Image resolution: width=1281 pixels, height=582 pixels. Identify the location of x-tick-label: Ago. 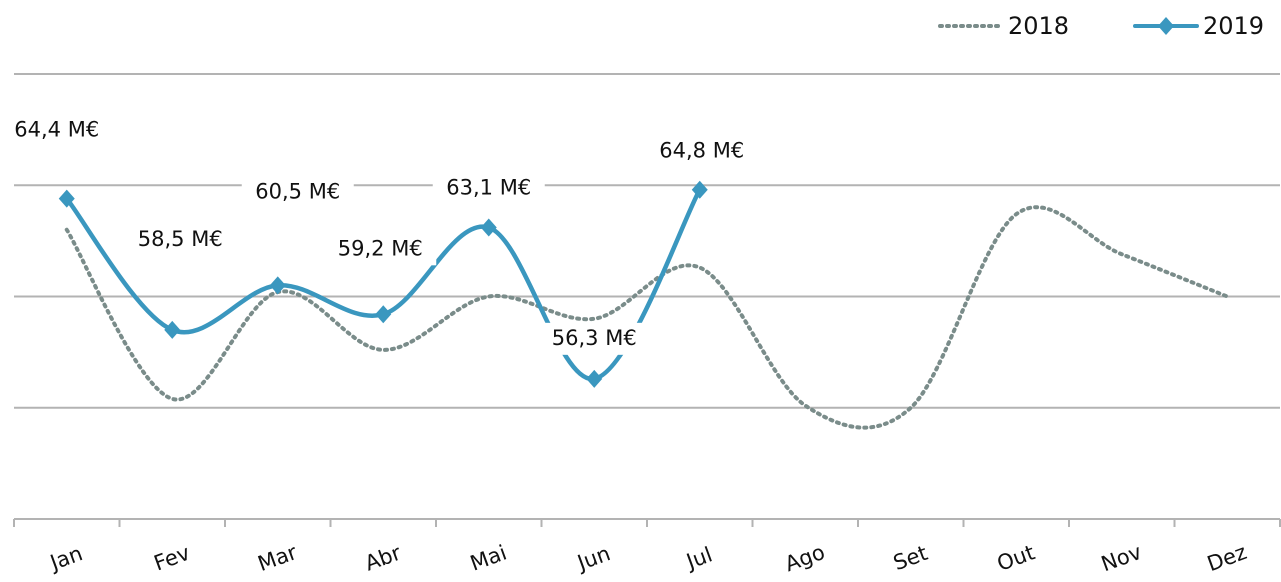
(805, 558).